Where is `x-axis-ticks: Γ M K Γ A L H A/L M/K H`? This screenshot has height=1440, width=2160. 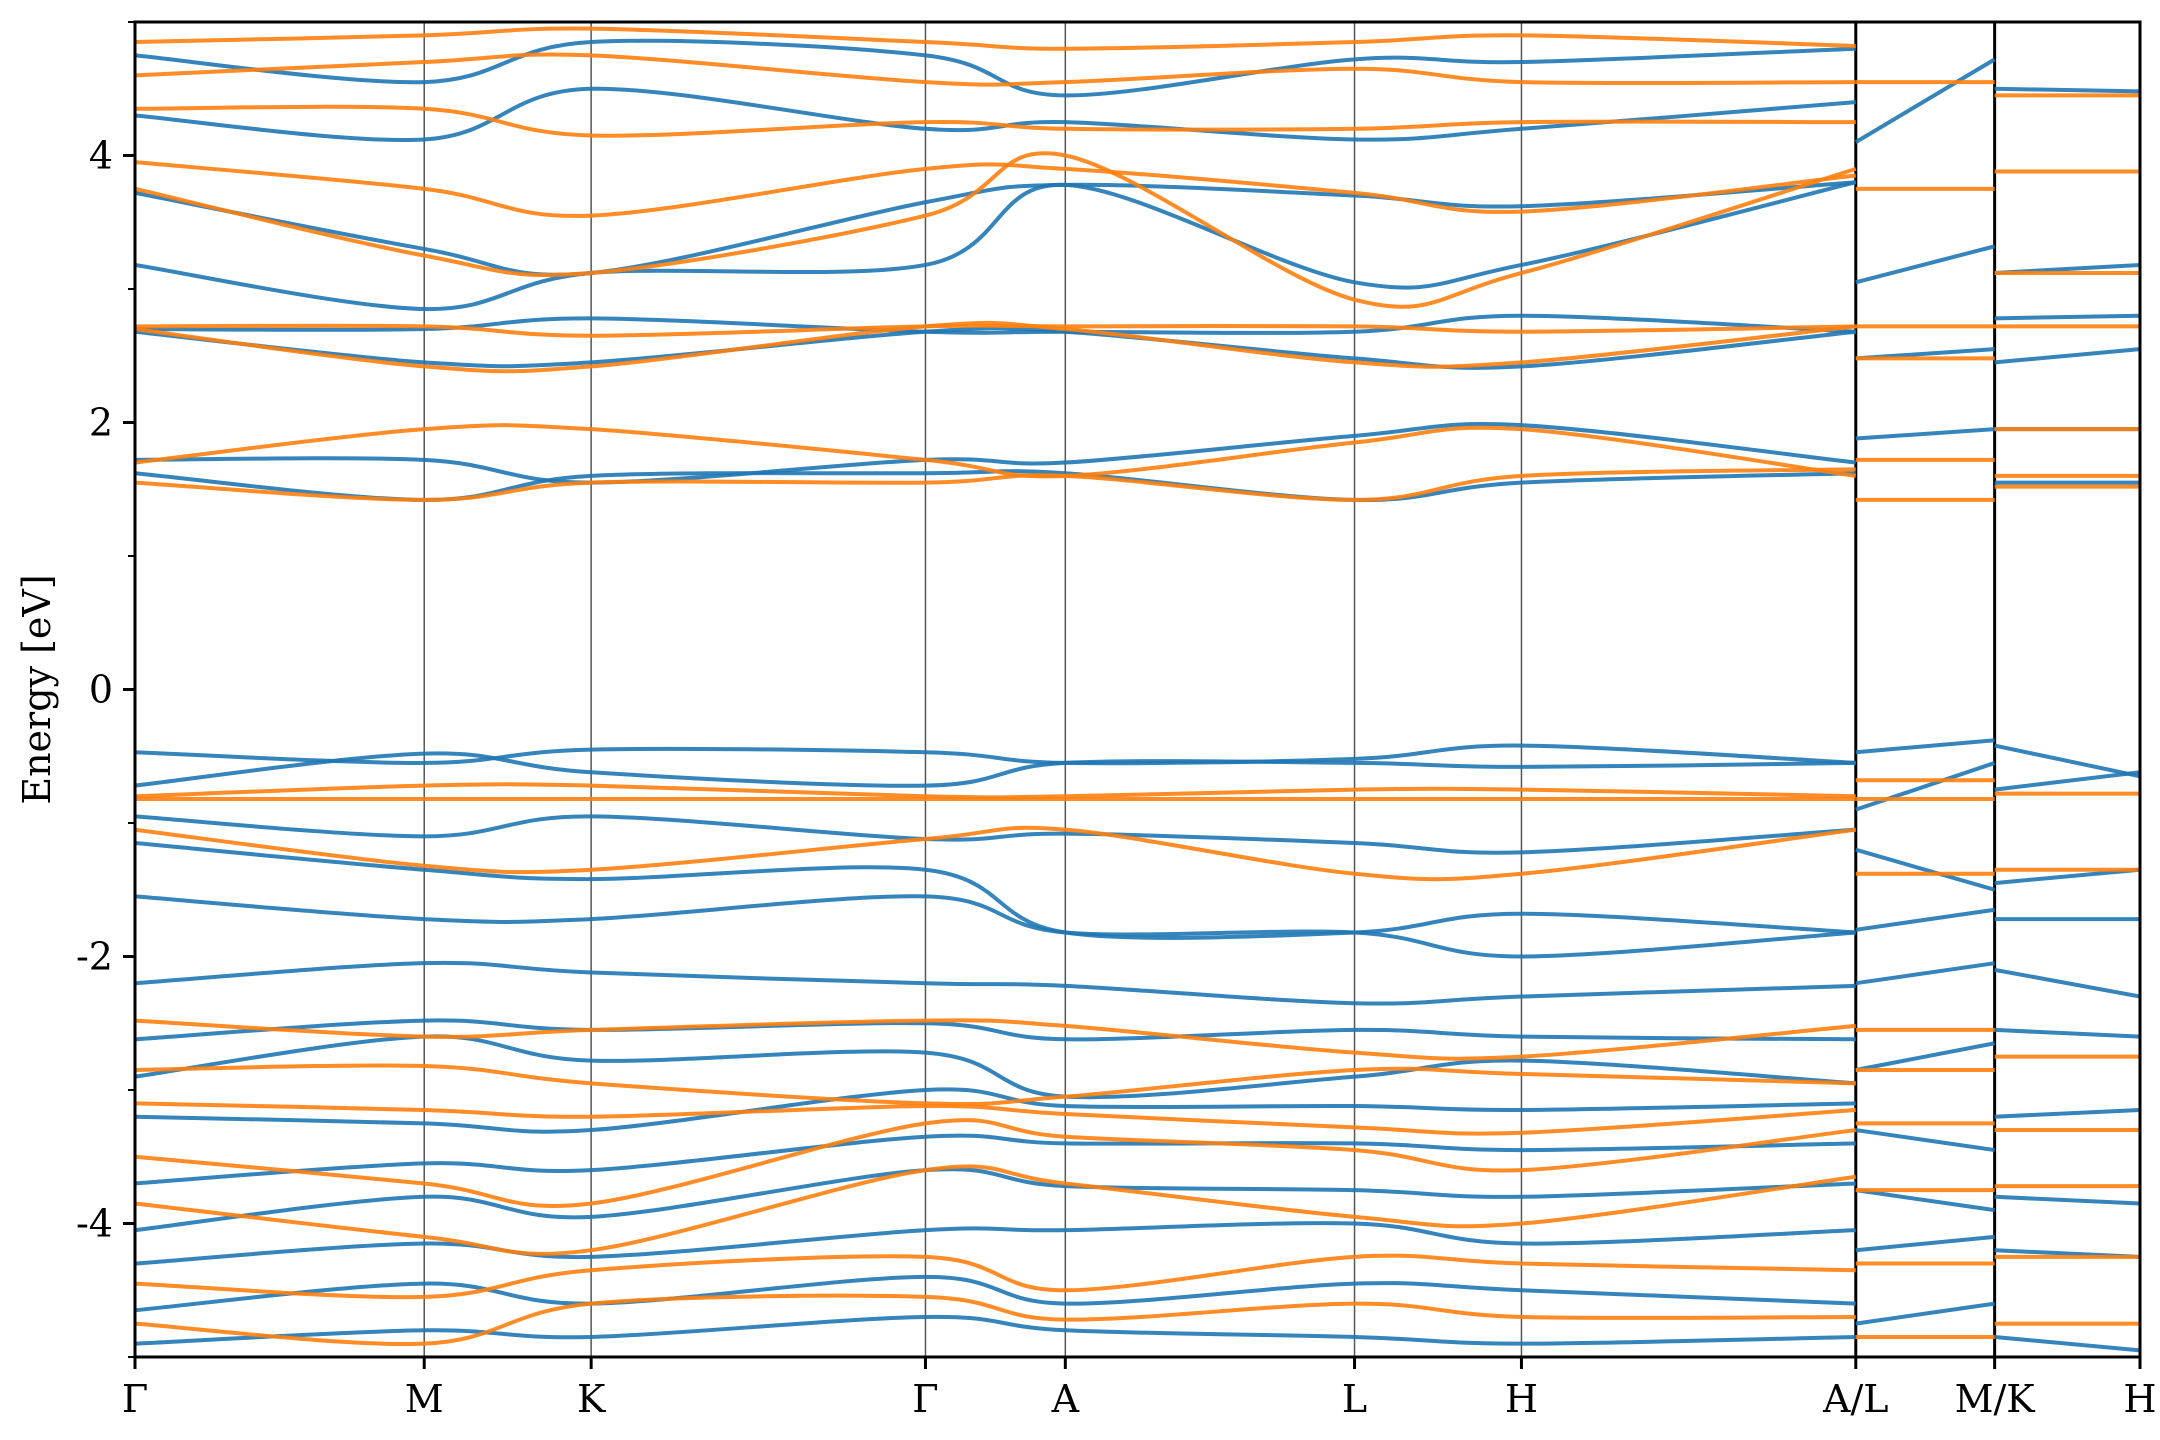 x-axis-ticks: Γ M K Γ A L H A/L M/K H is located at coordinates (1139, 1389).